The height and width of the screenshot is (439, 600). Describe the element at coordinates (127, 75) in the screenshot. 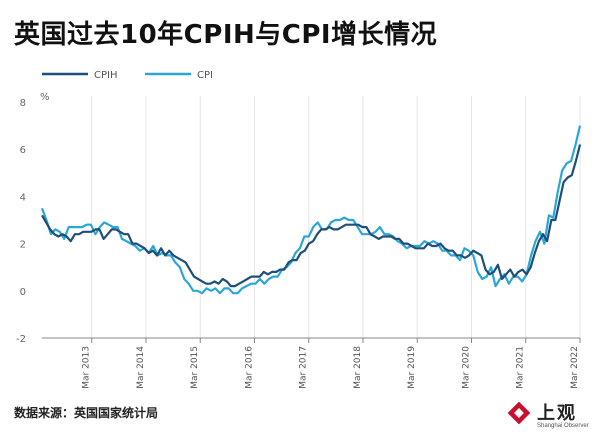

I see `legend: CPIH CPI` at that location.